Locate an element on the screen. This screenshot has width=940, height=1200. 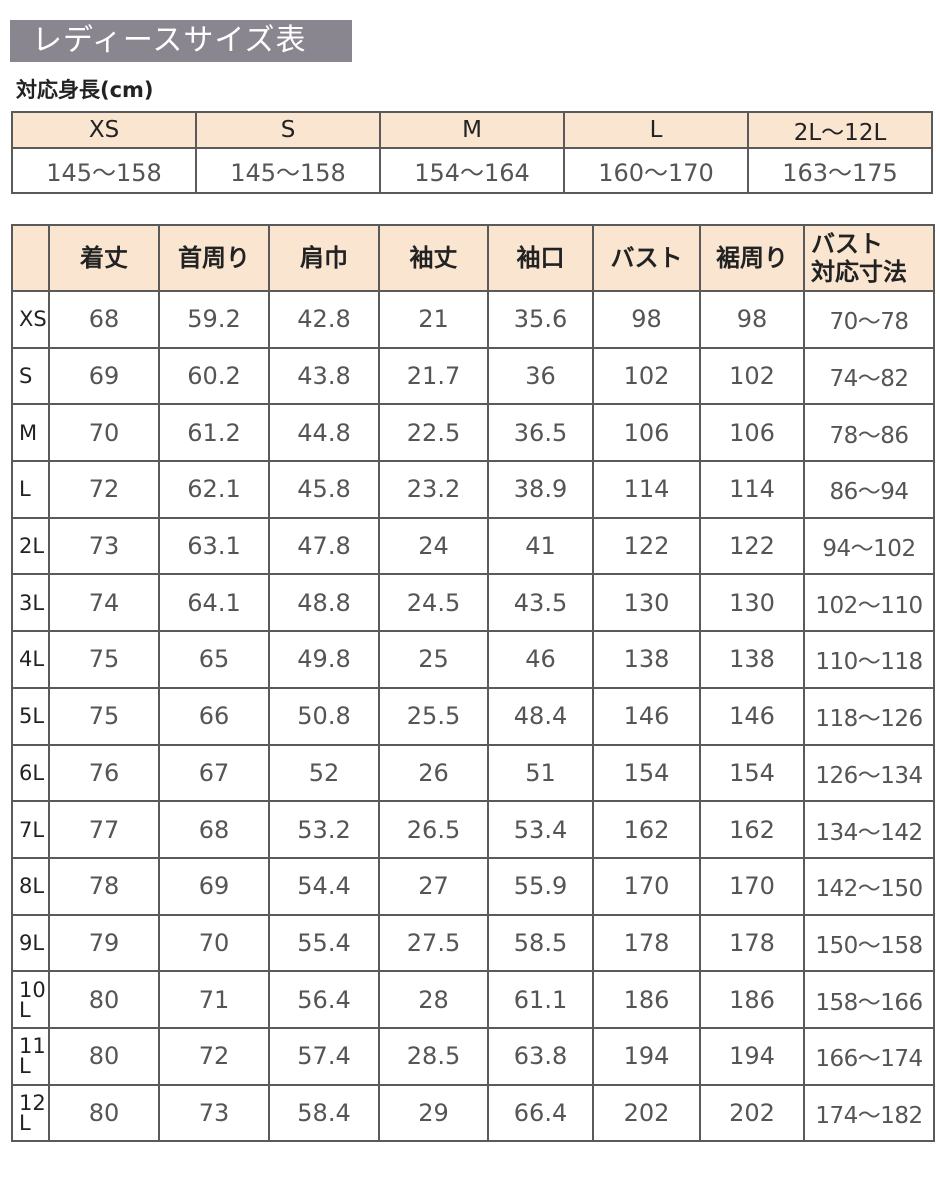
column-header-cell: 袖丈 is located at coordinates (433, 258).